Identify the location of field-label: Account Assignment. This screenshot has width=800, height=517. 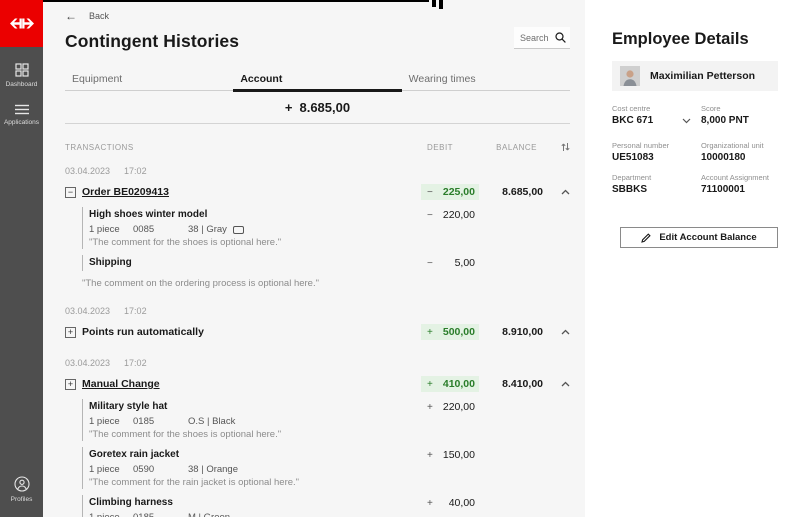
(735, 177).